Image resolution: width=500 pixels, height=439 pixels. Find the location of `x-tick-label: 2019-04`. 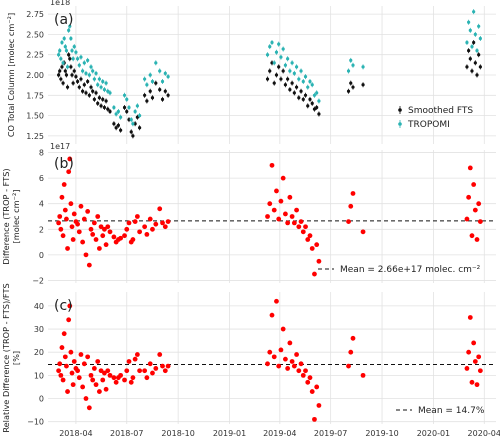

x-tick-label: 2019-04 is located at coordinates (279, 433).